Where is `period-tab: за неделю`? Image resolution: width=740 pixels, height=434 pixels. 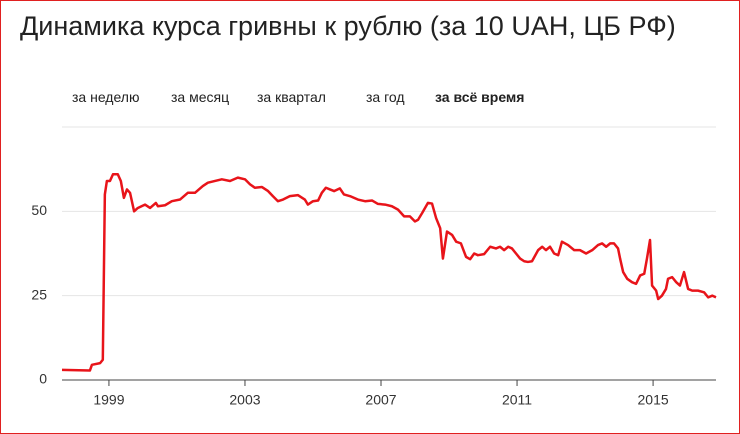
period-tab: за неделю is located at coordinates (105, 97).